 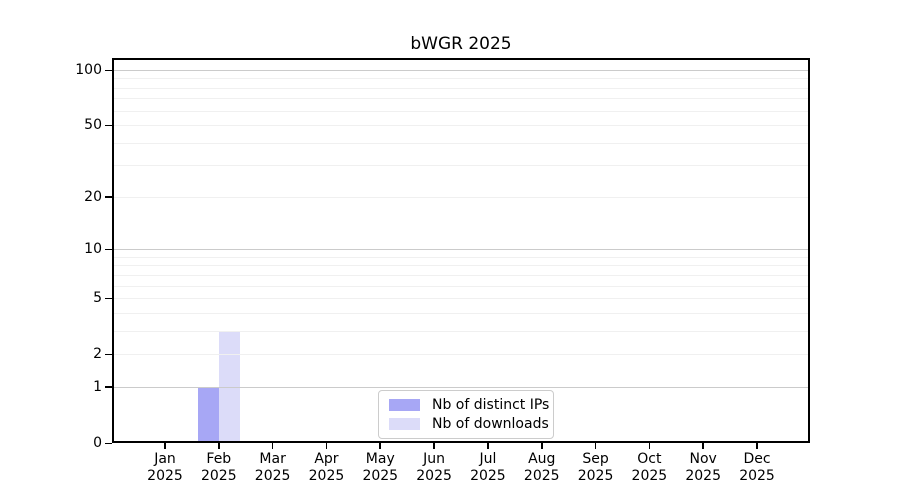 I want to click on x-tick-label: Dec 2025, so click(x=757, y=467).